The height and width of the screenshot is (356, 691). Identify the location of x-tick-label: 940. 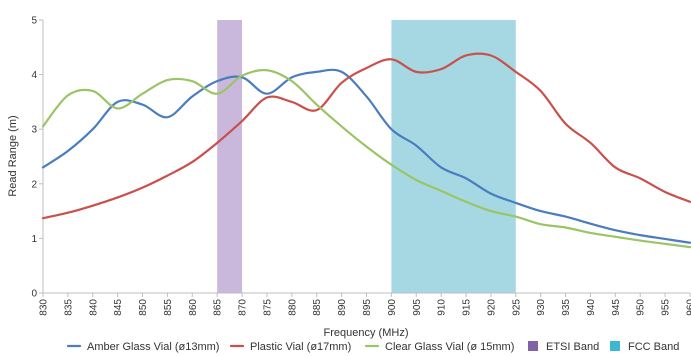
(591, 307).